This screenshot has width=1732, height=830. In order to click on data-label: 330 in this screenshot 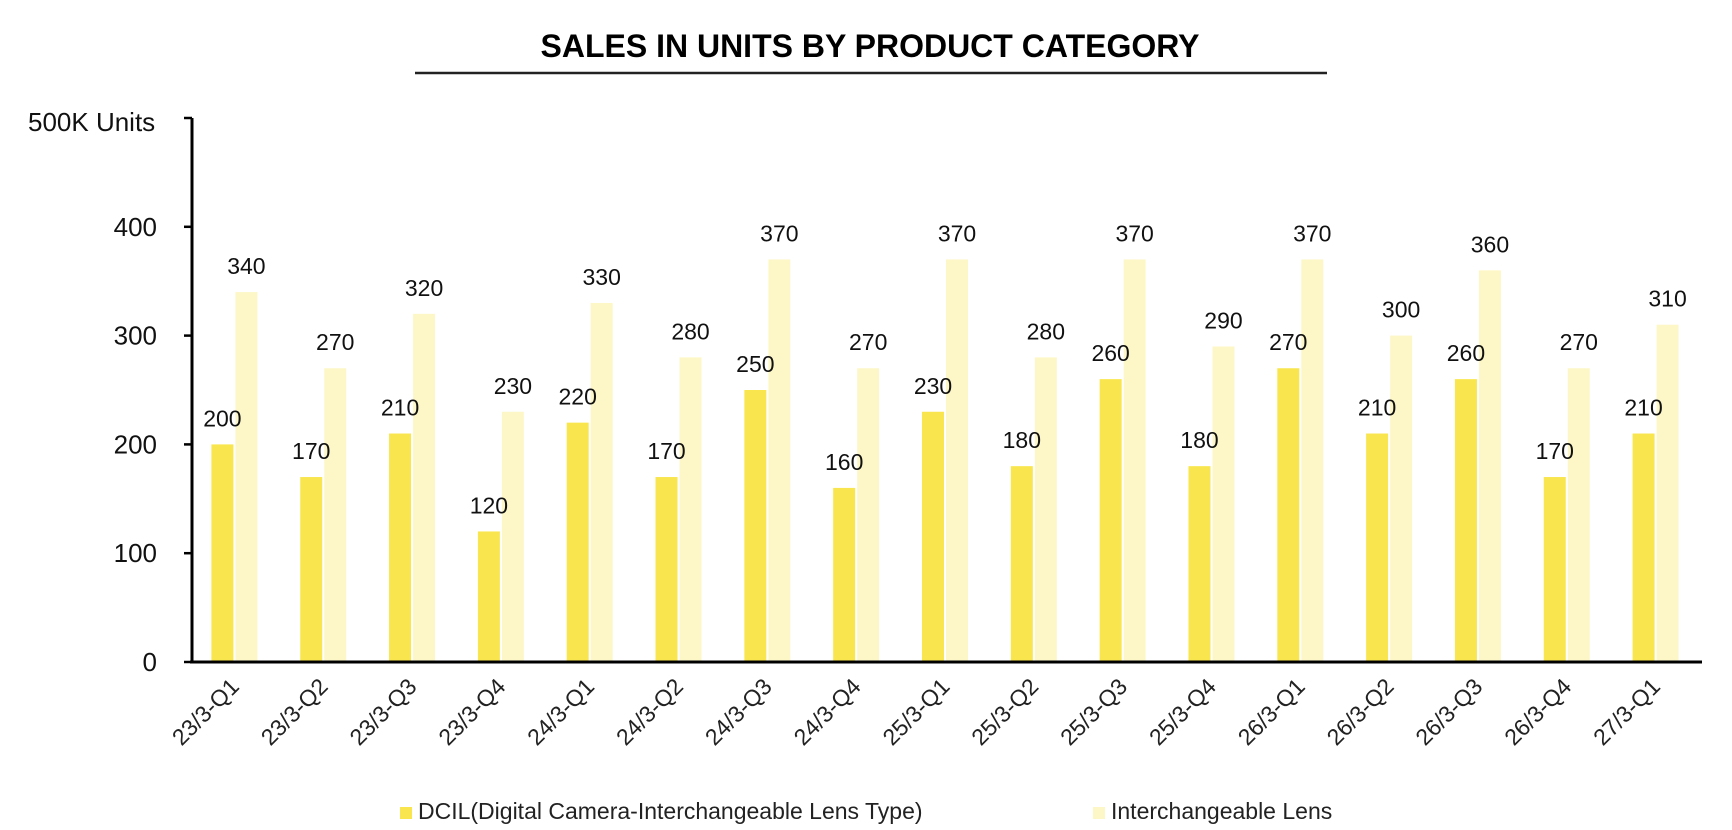, I will do `click(602, 277)`.